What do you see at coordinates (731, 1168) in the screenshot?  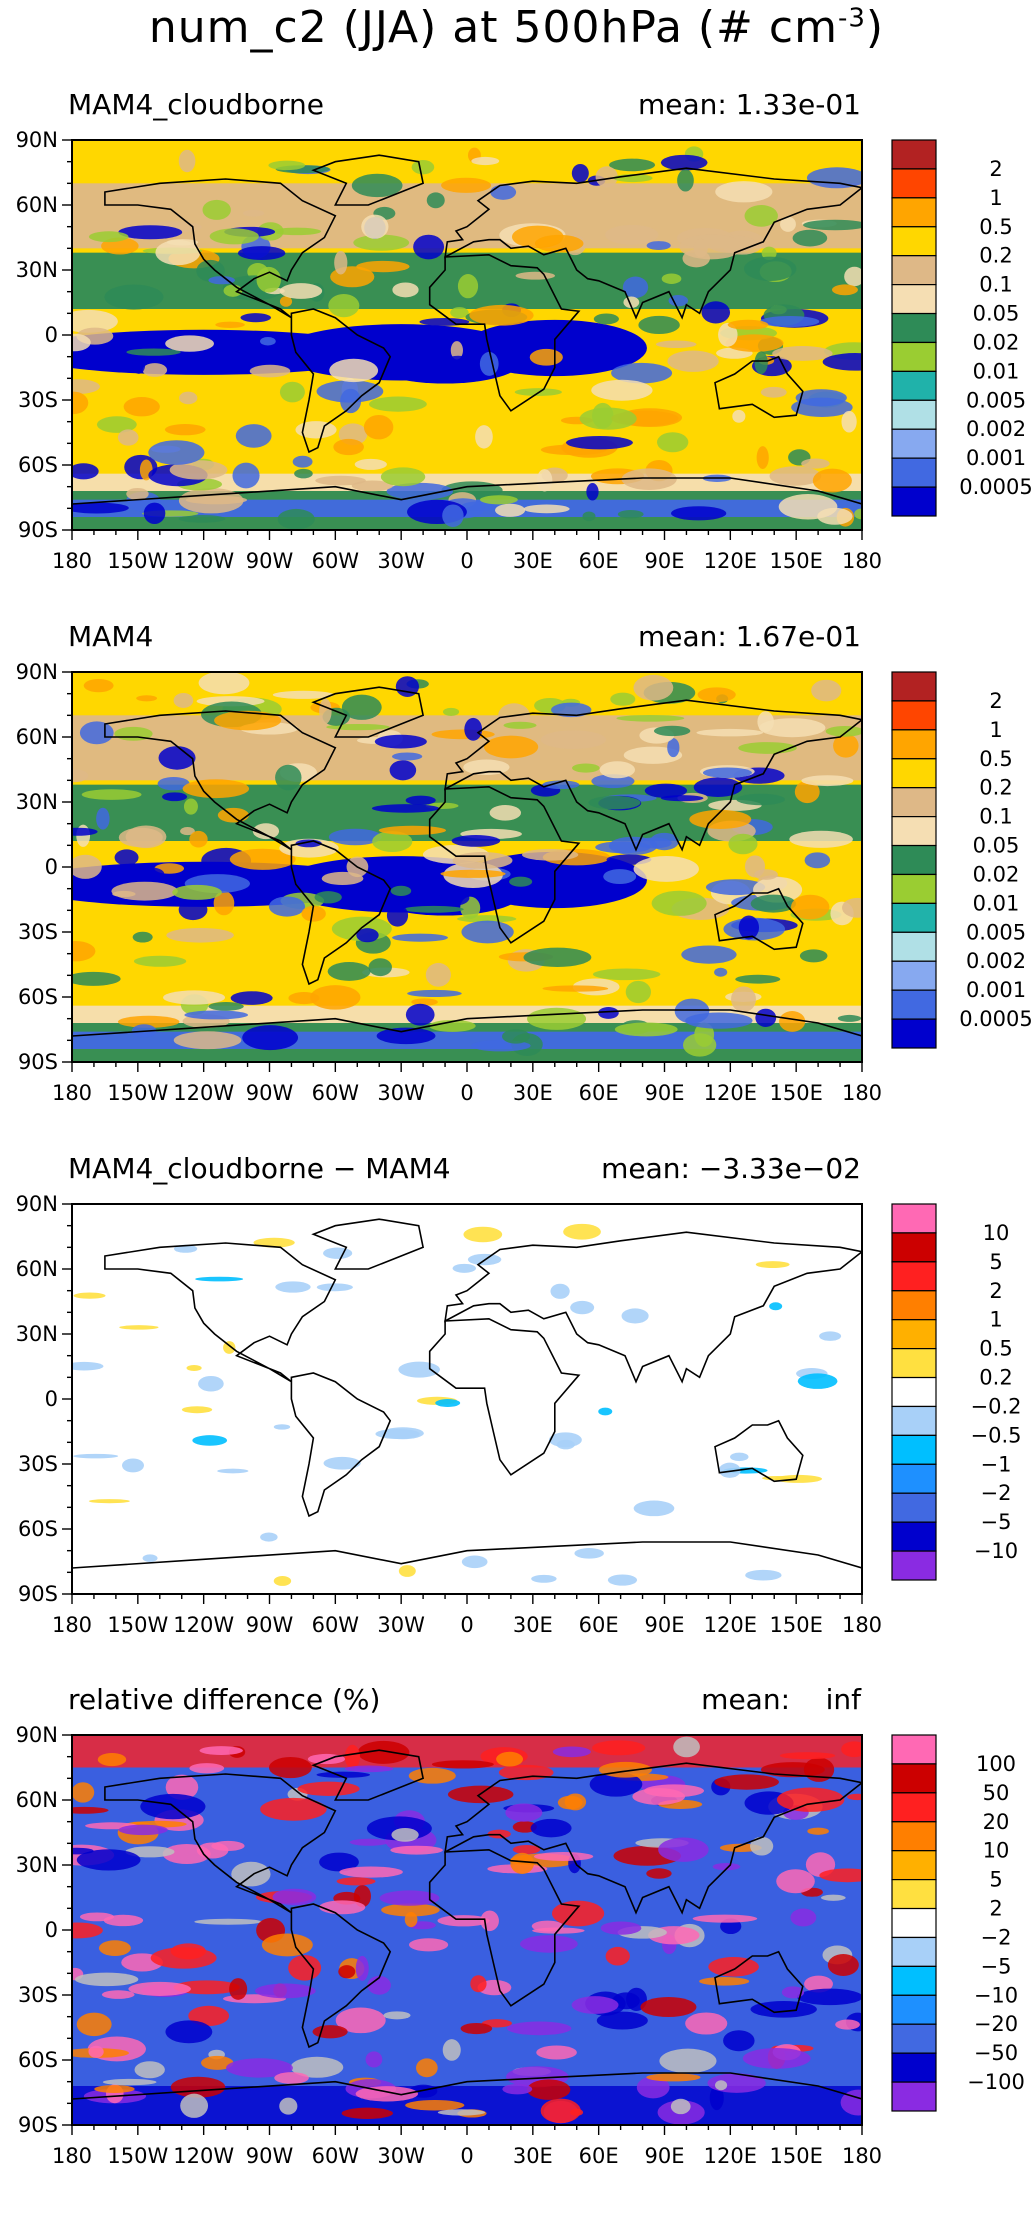 I see `panel-mean: mean: −3.33e−02` at bounding box center [731, 1168].